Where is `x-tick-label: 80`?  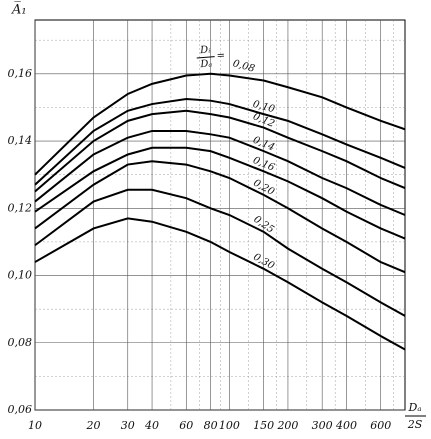 x-tick-label: 80 is located at coordinates (211, 425).